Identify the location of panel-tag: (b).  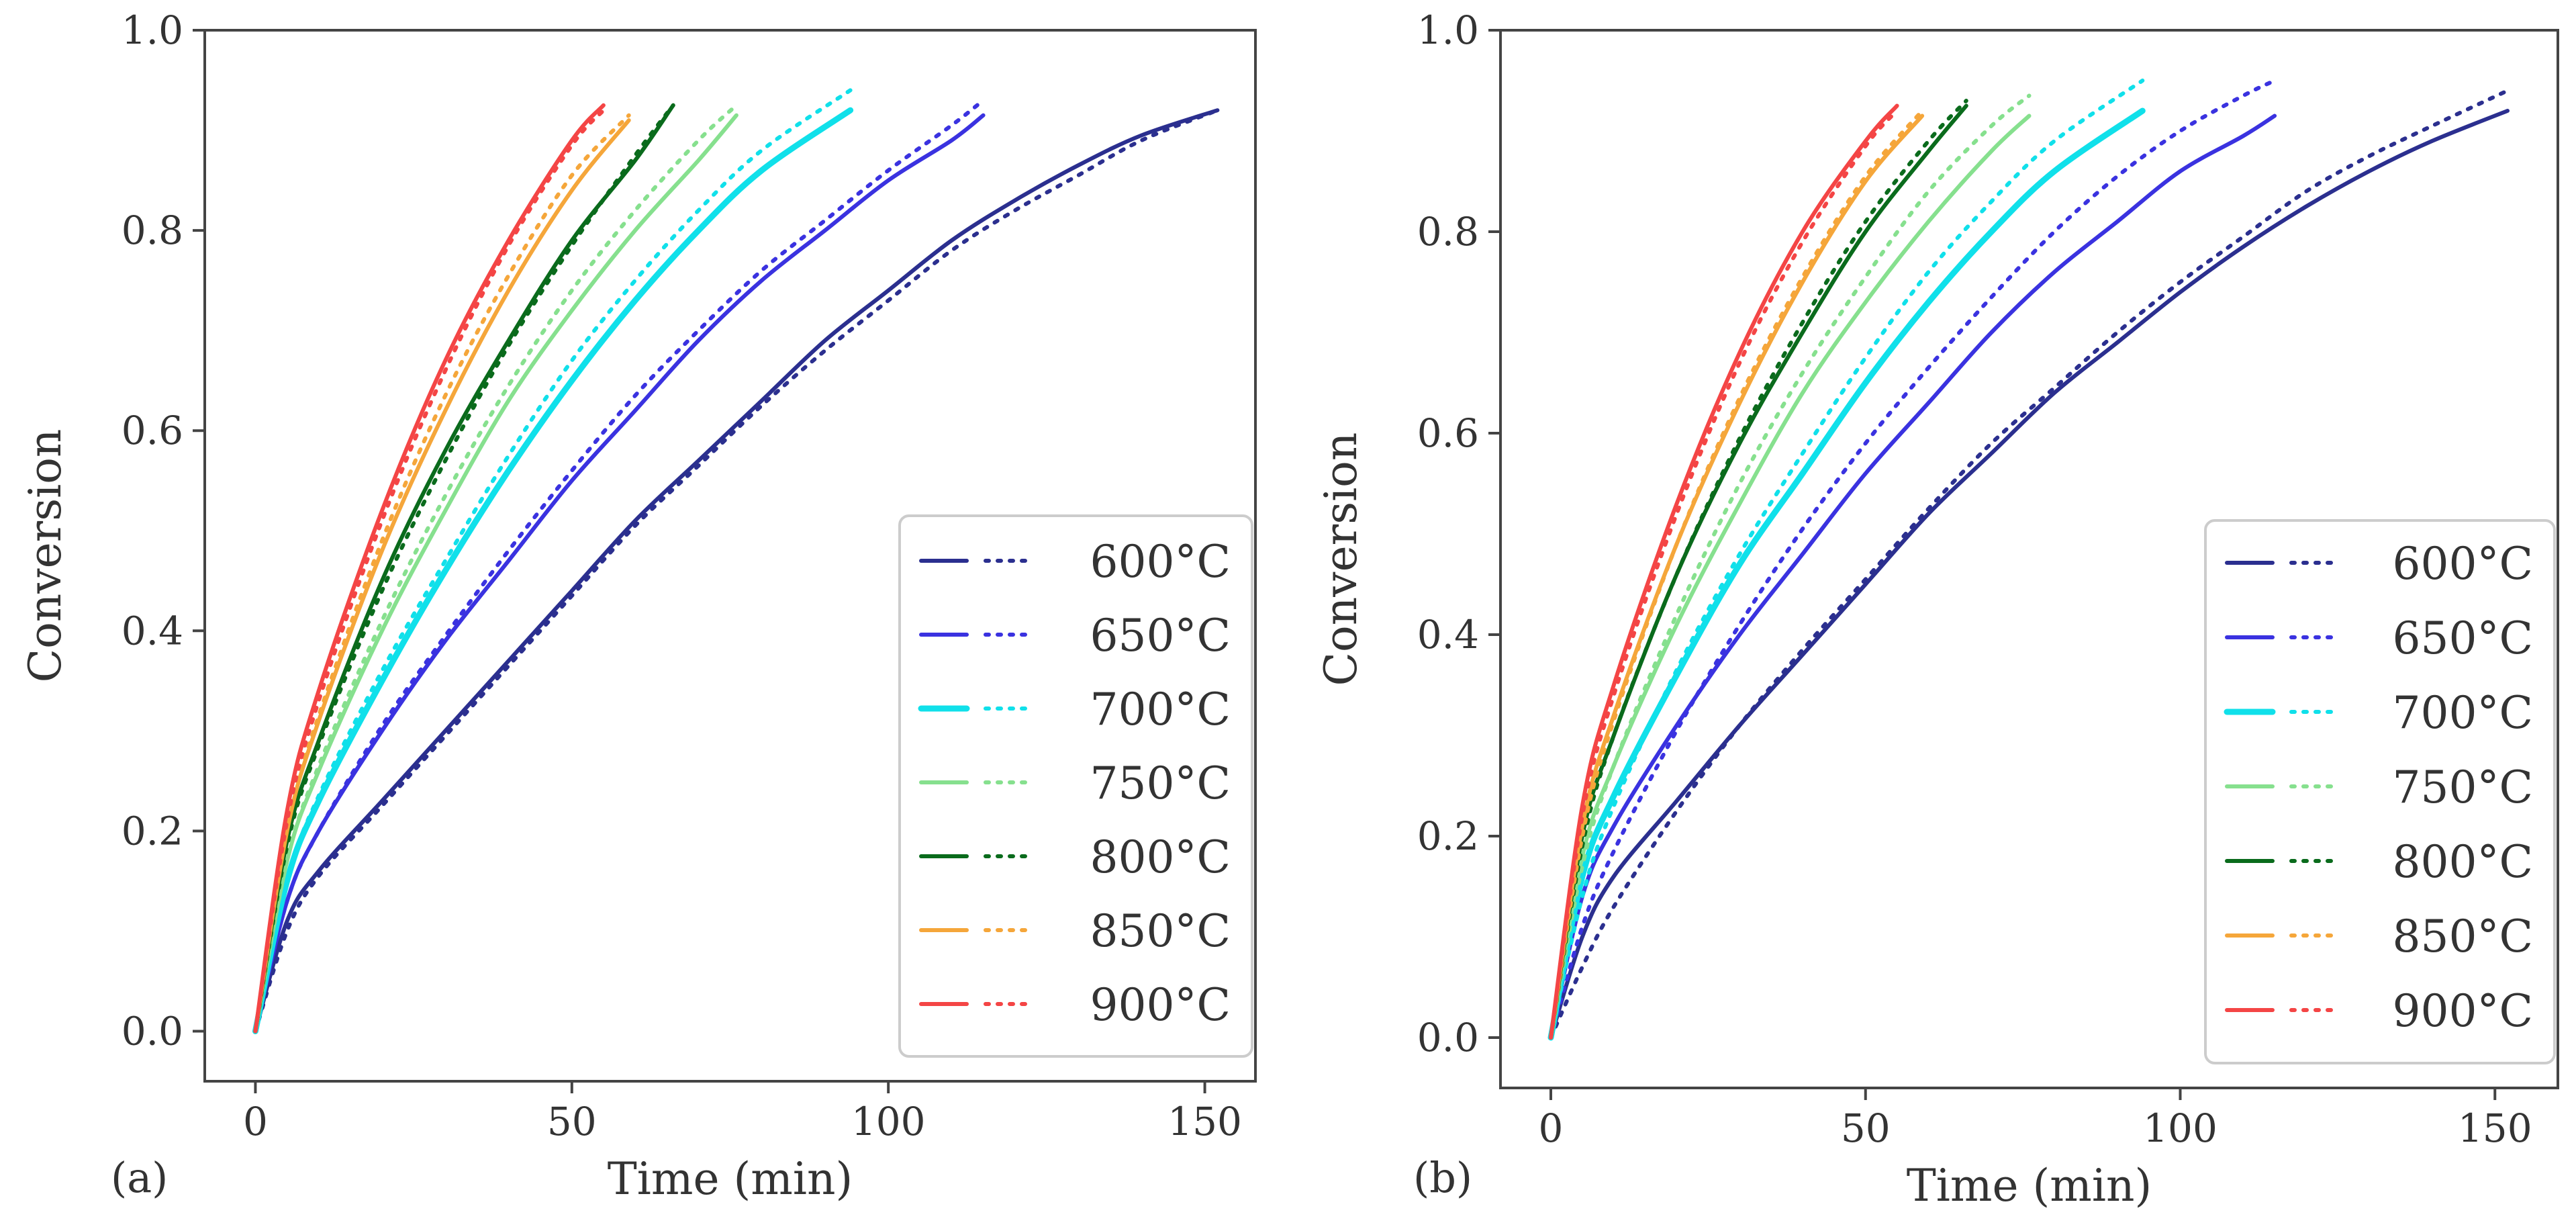
(1443, 1177).